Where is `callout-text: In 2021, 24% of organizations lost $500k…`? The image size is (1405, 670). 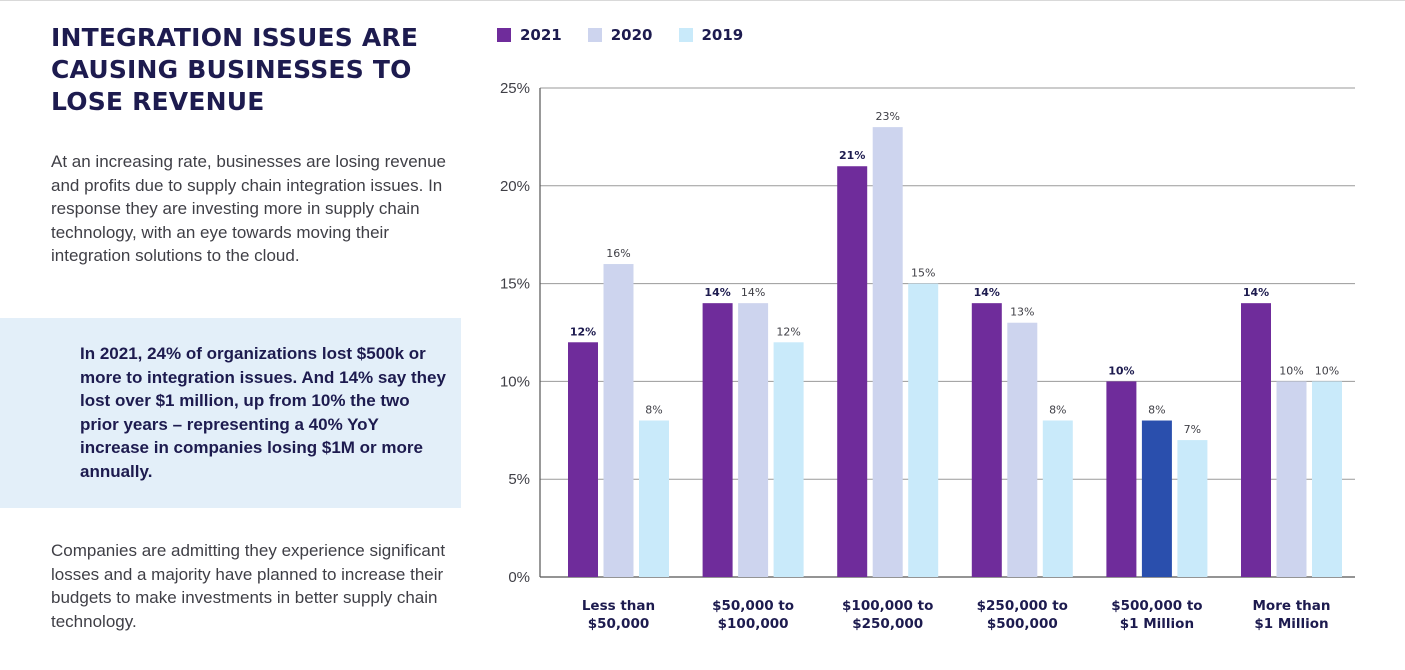 callout-text: In 2021, 24% of organizations lost $500k… is located at coordinates (263, 412).